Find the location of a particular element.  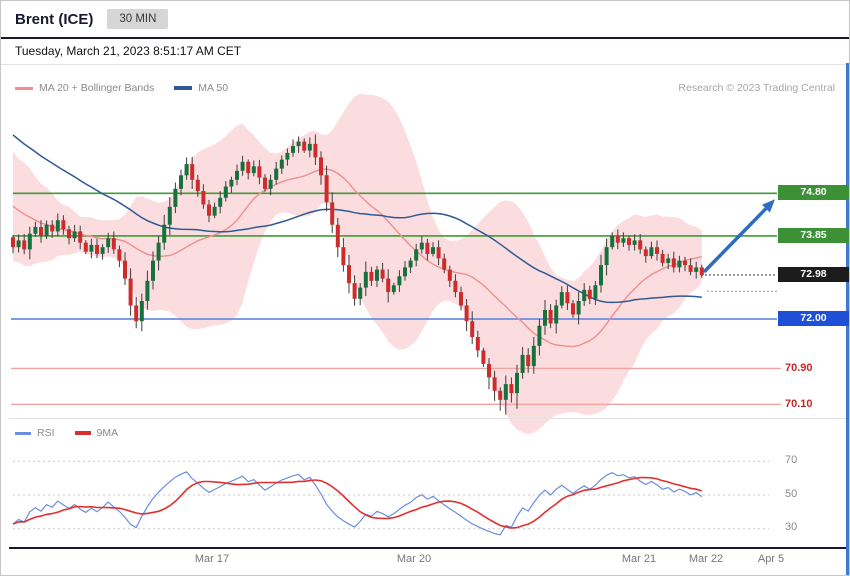

x-axis-line is located at coordinates (428, 548).